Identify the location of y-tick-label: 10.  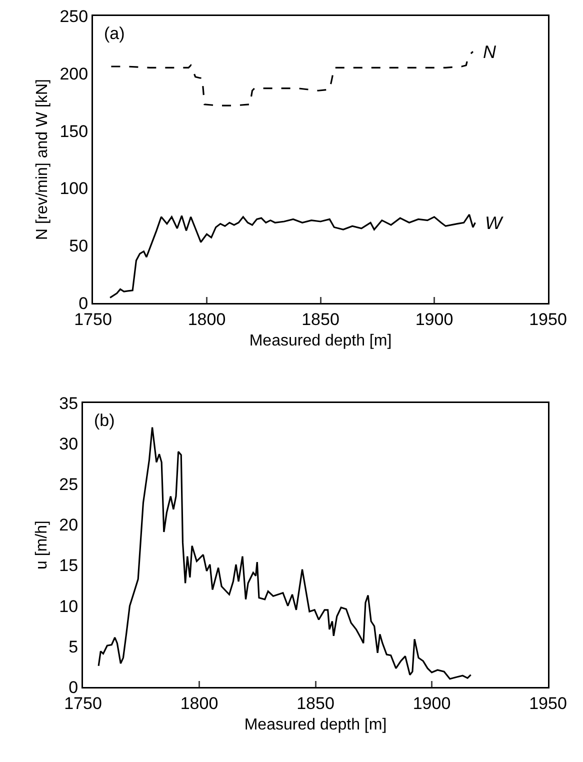
(68, 606).